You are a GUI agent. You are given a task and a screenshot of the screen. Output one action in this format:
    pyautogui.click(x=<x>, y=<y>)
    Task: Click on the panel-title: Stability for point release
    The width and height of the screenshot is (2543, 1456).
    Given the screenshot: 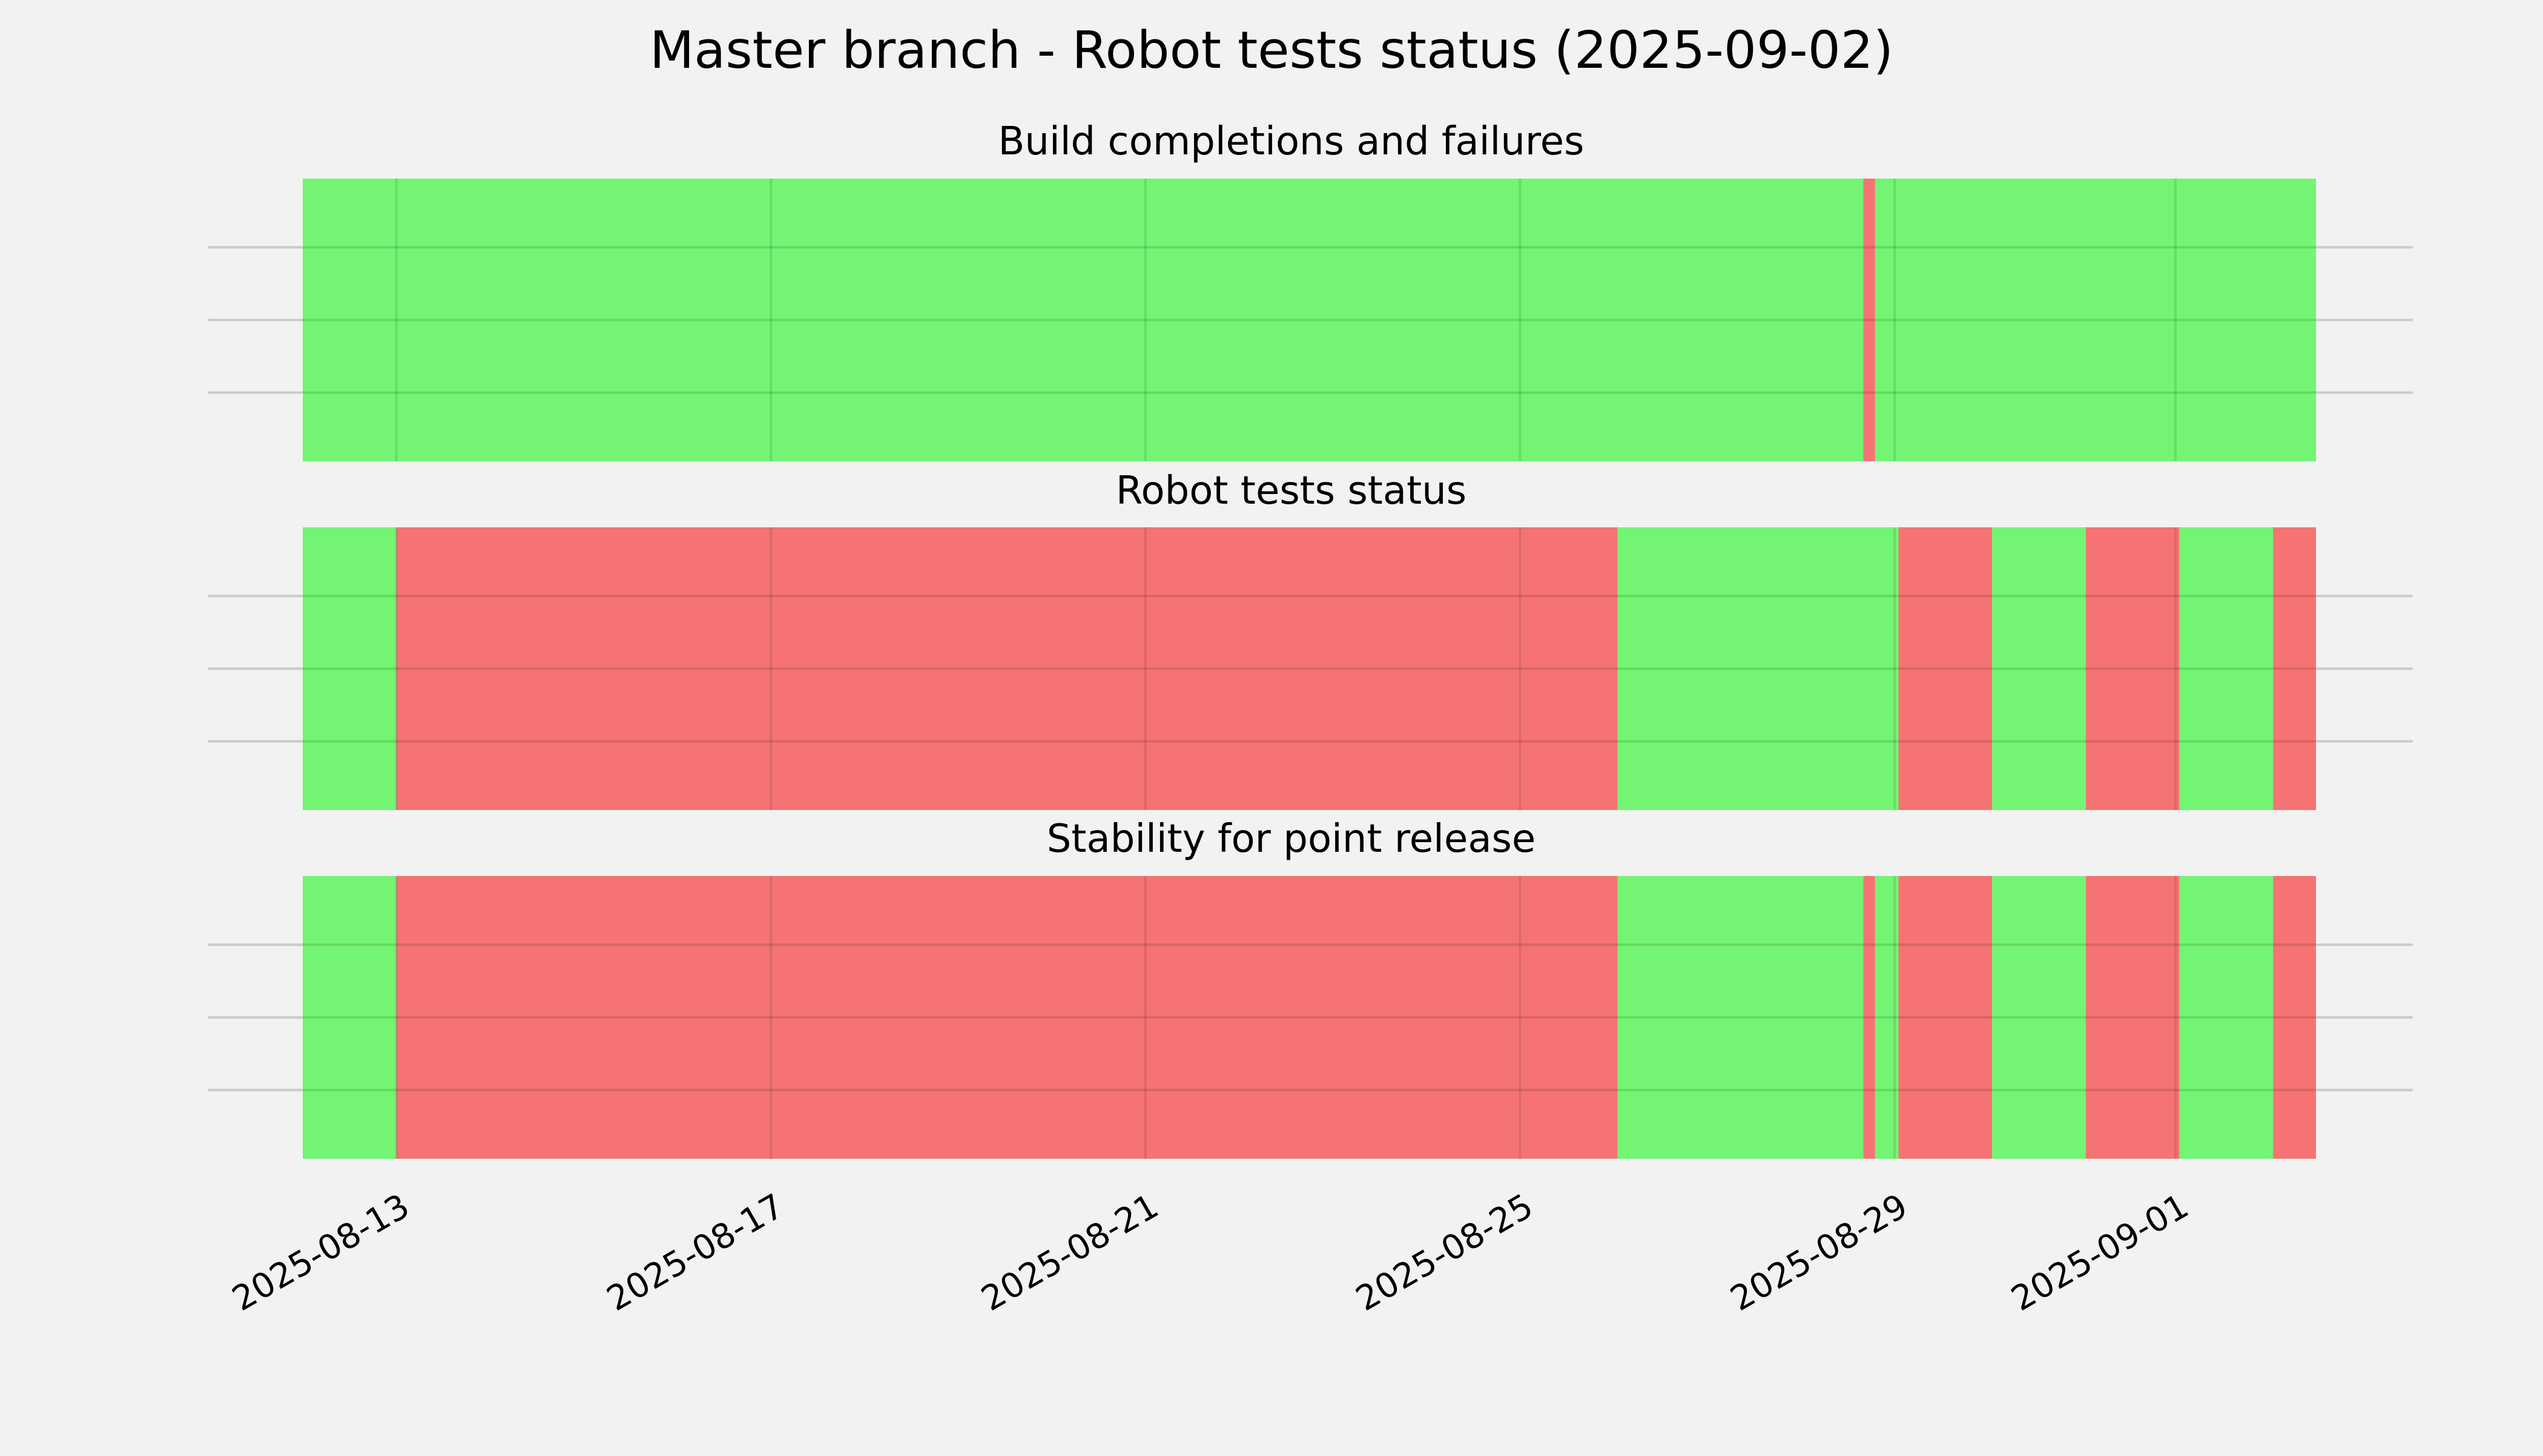 What is the action you would take?
    pyautogui.click(x=1292, y=839)
    